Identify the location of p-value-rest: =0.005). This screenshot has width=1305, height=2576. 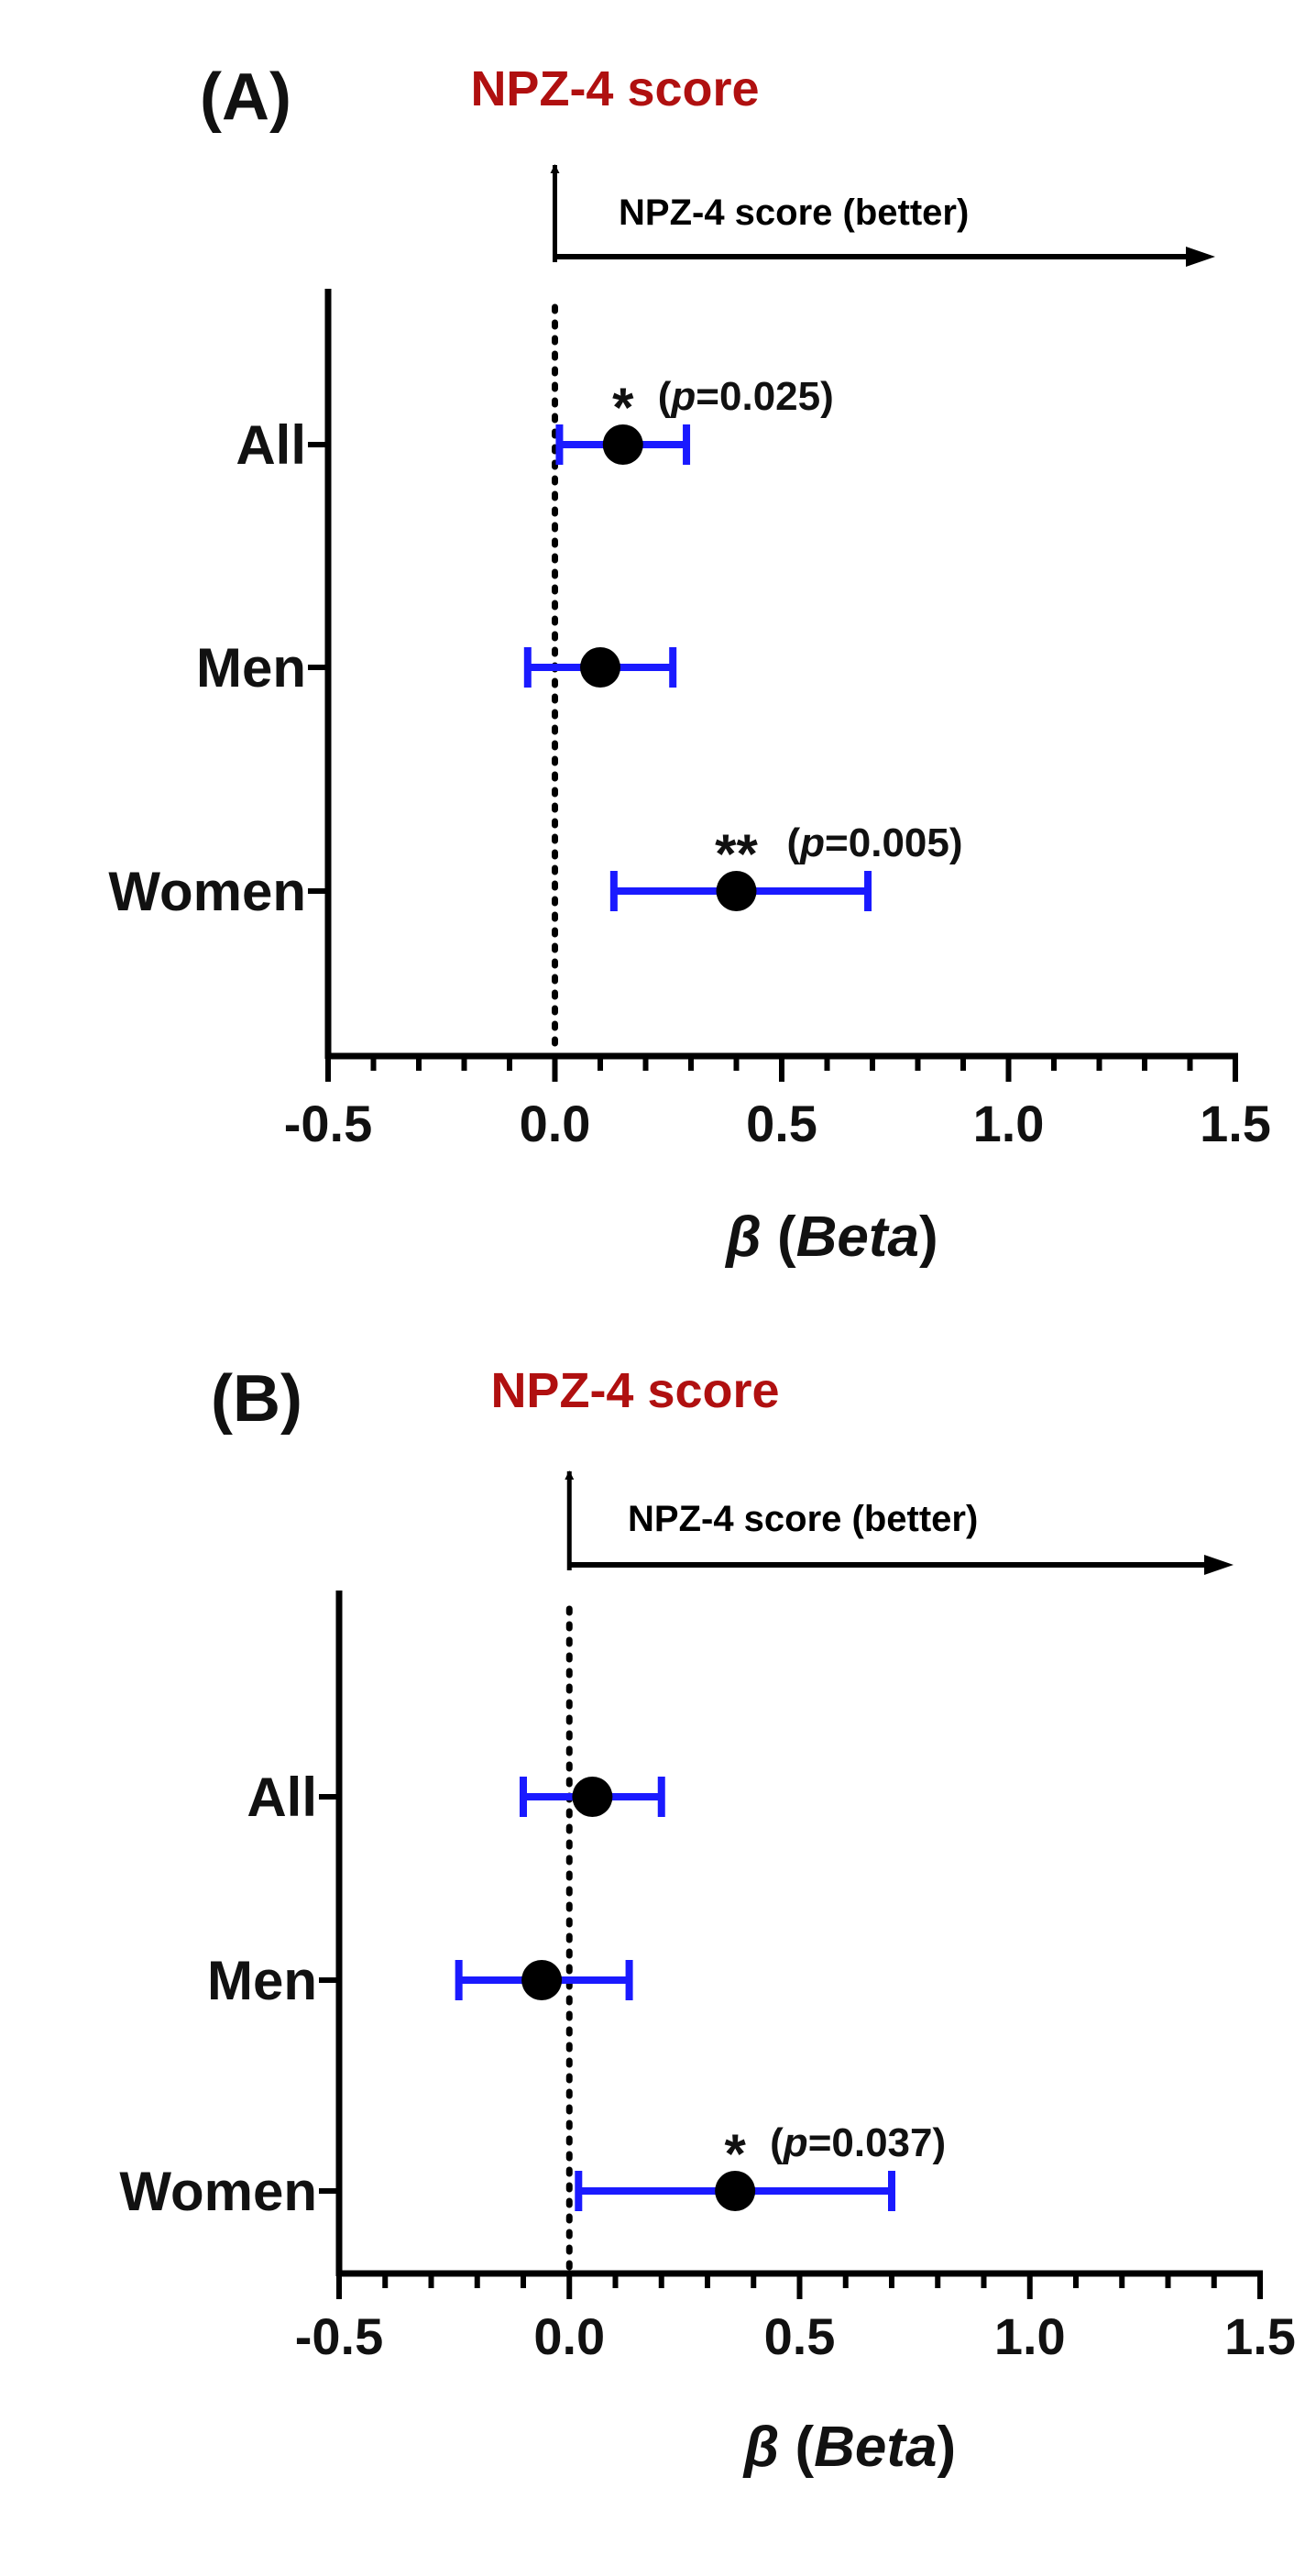
(893, 842).